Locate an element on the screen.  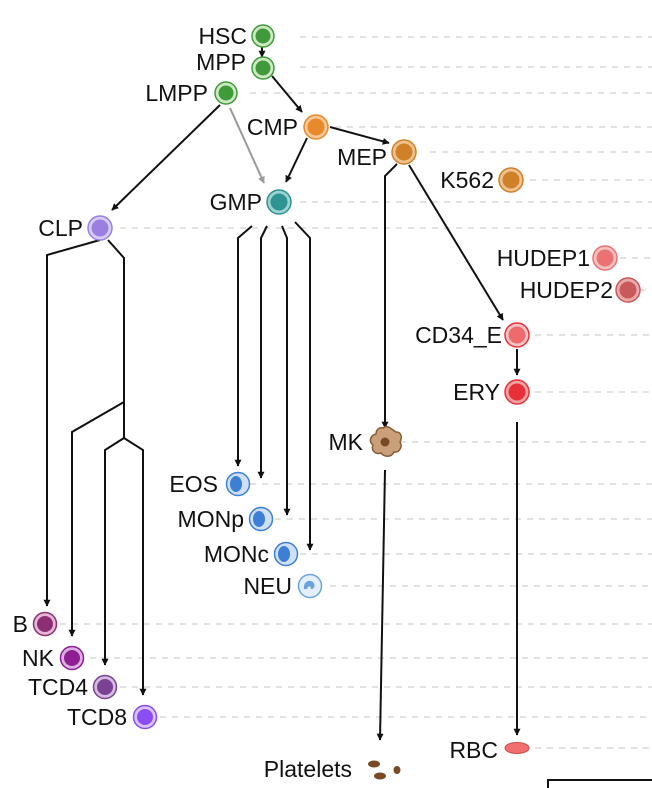
node-monp: MONp is located at coordinates (226, 519).